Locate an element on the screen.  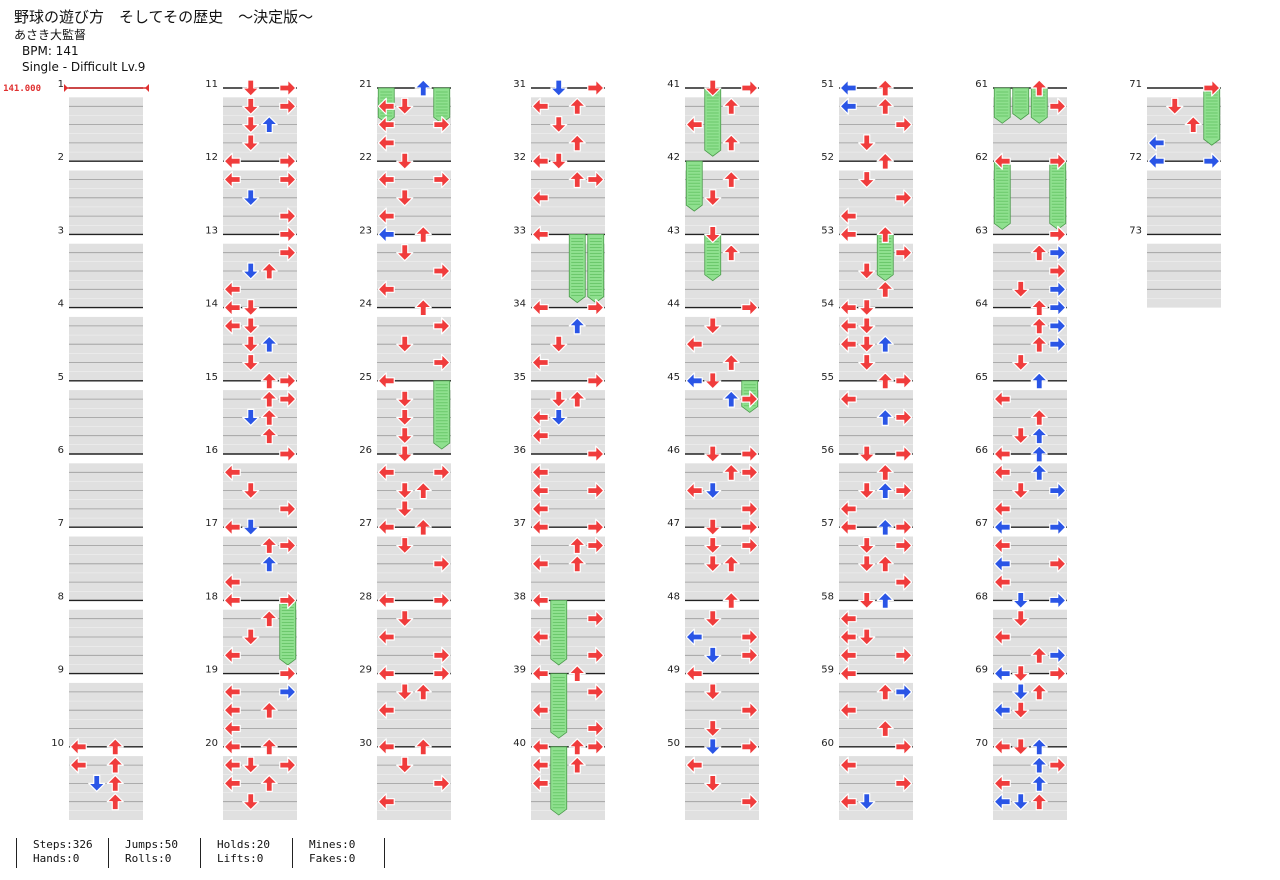
measure-number: 30 is located at coordinates (365, 743).